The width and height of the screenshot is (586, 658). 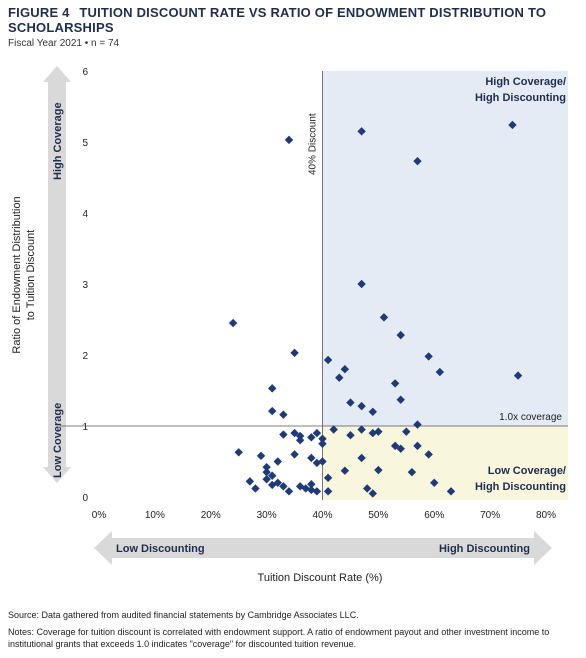 I want to click on x-arrow-right-label: High Discounting, so click(x=484, y=549).